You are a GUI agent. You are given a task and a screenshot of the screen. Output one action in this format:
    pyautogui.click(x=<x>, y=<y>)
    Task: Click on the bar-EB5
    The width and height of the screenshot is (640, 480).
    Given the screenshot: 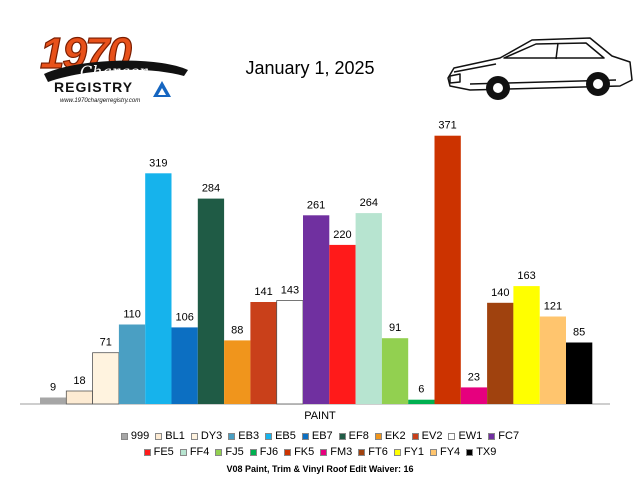 What is the action you would take?
    pyautogui.click(x=158, y=288)
    